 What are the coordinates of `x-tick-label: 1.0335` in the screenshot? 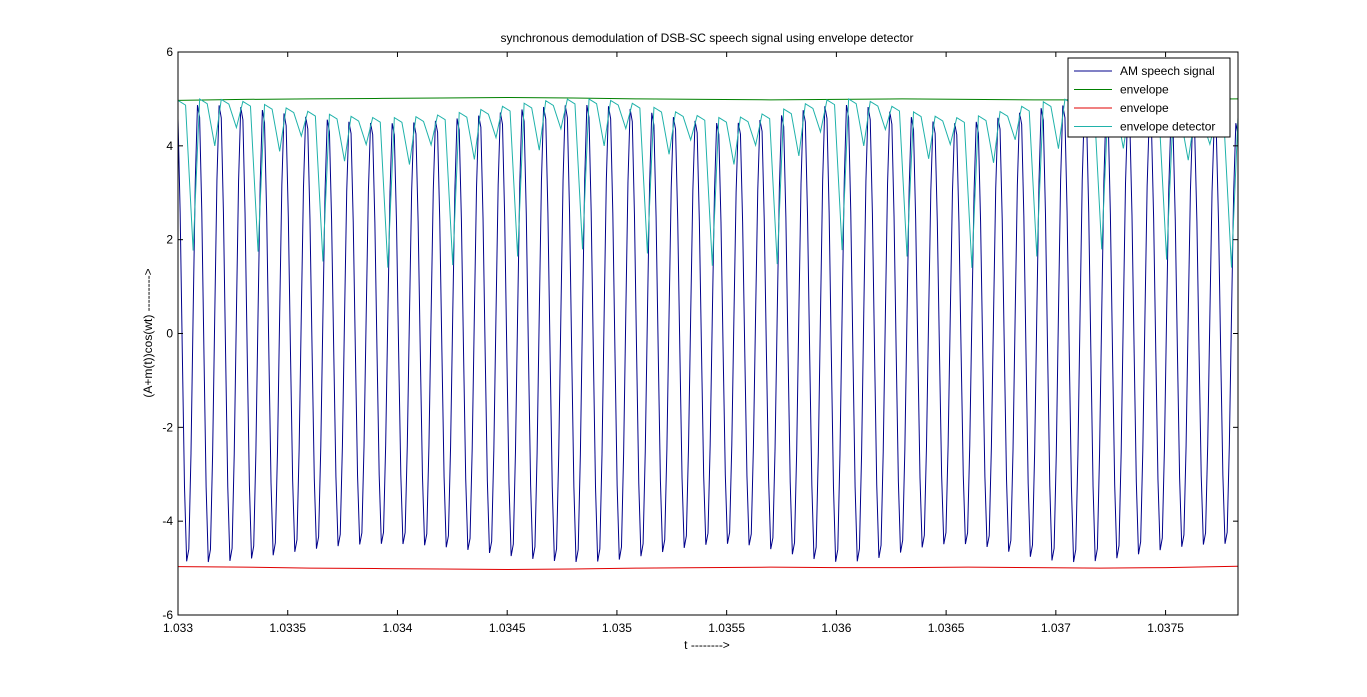 It's located at (287, 628).